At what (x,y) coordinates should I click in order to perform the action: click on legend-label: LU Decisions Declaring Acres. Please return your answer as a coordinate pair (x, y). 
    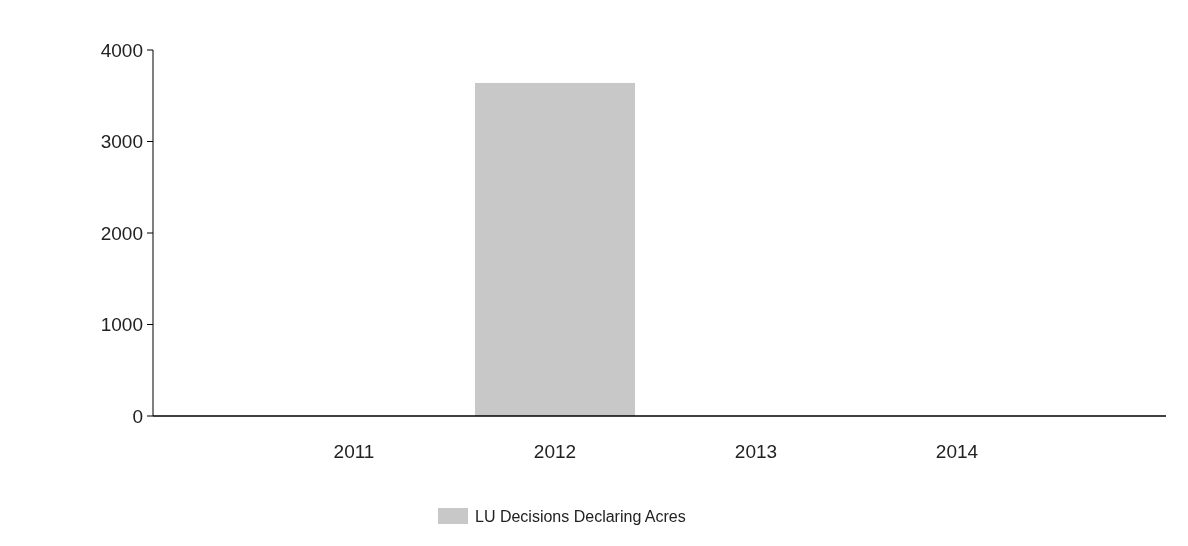
    Looking at the image, I should click on (580, 516).